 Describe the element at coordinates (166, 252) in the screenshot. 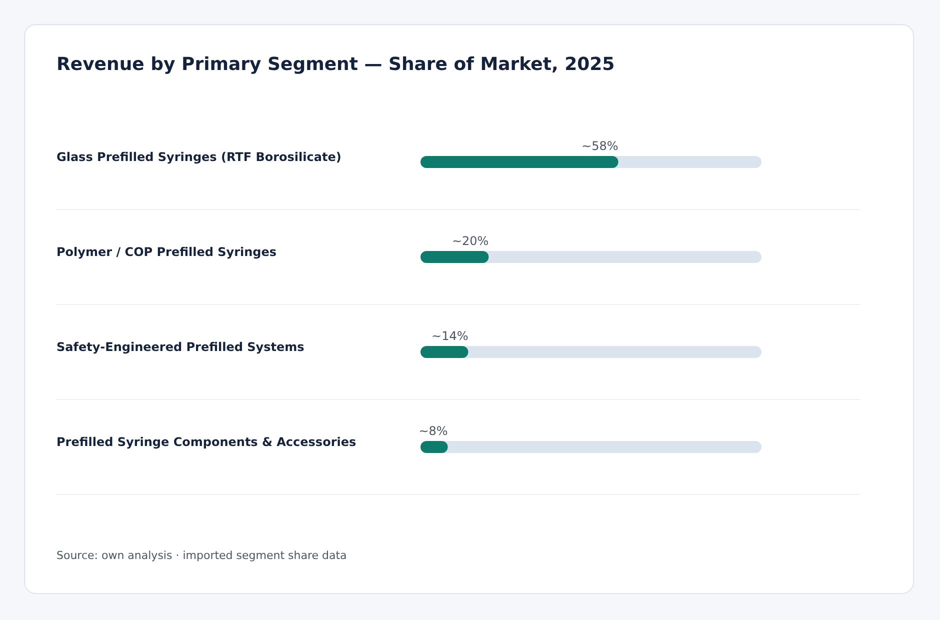

I see `y-tick-label: Polymer / COP Prefilled Syringes` at that location.